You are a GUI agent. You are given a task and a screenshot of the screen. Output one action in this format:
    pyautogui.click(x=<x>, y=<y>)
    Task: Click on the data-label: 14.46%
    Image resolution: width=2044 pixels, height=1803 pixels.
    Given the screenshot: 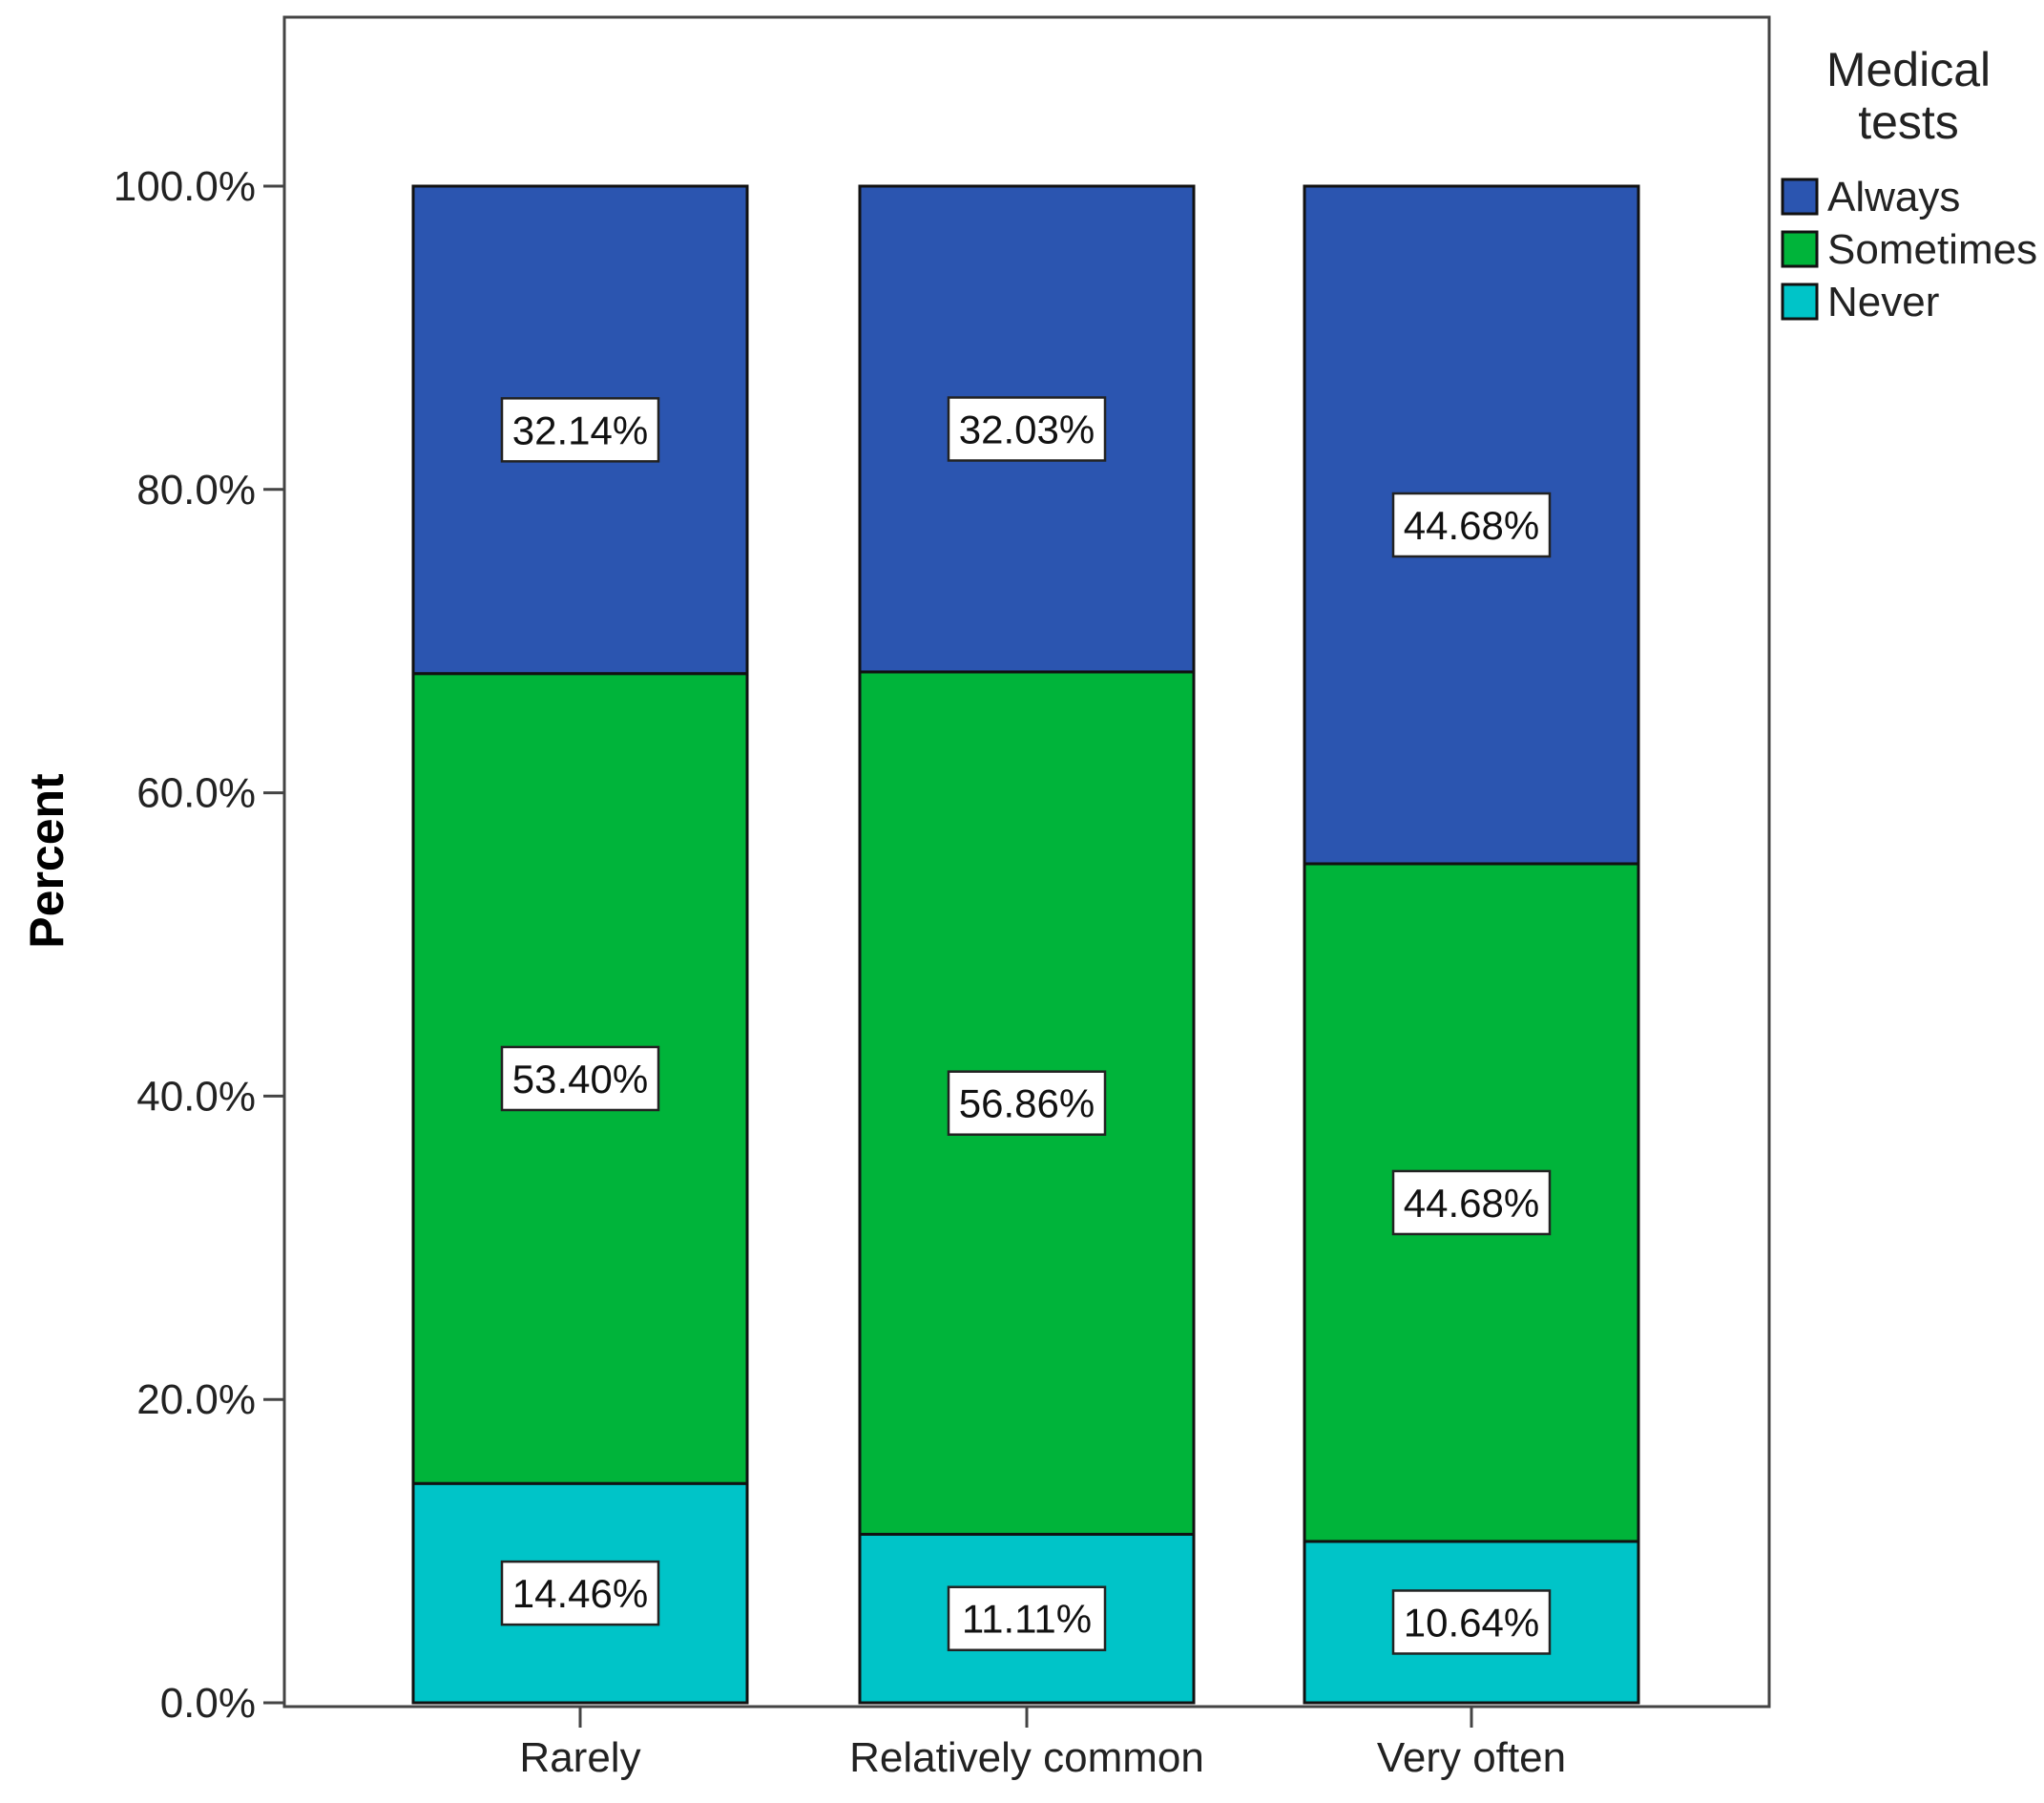 What is the action you would take?
    pyautogui.click(x=580, y=1593)
    